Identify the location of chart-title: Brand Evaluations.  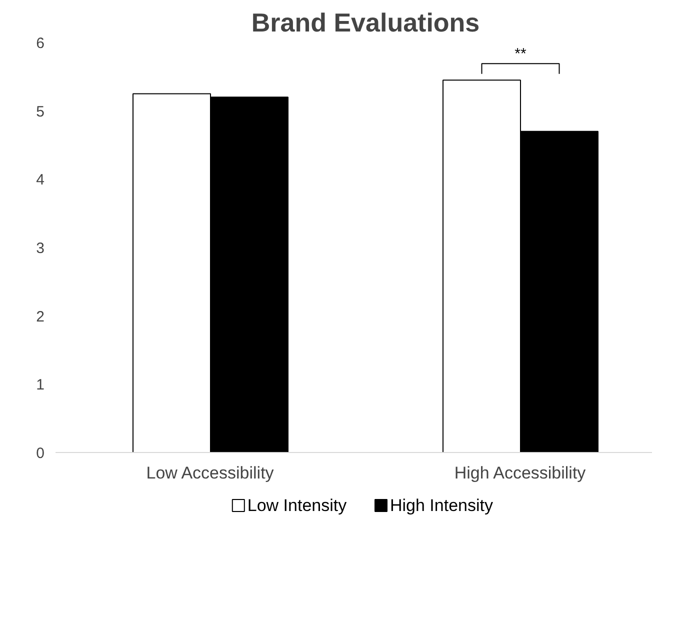
(365, 23).